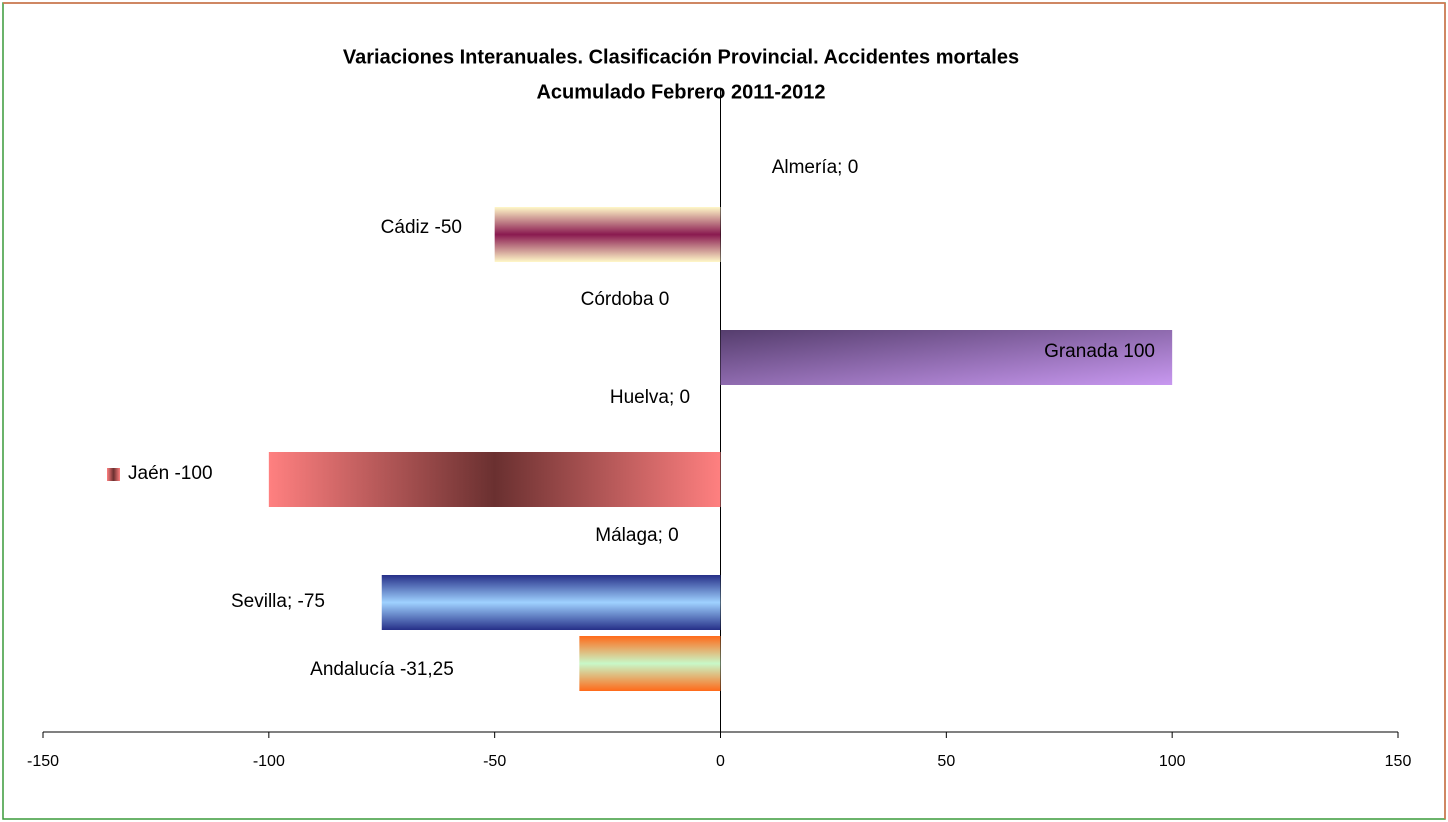 The width and height of the screenshot is (1448, 822). Describe the element at coordinates (269, 761) in the screenshot. I see `x-tick-label: -100` at that location.